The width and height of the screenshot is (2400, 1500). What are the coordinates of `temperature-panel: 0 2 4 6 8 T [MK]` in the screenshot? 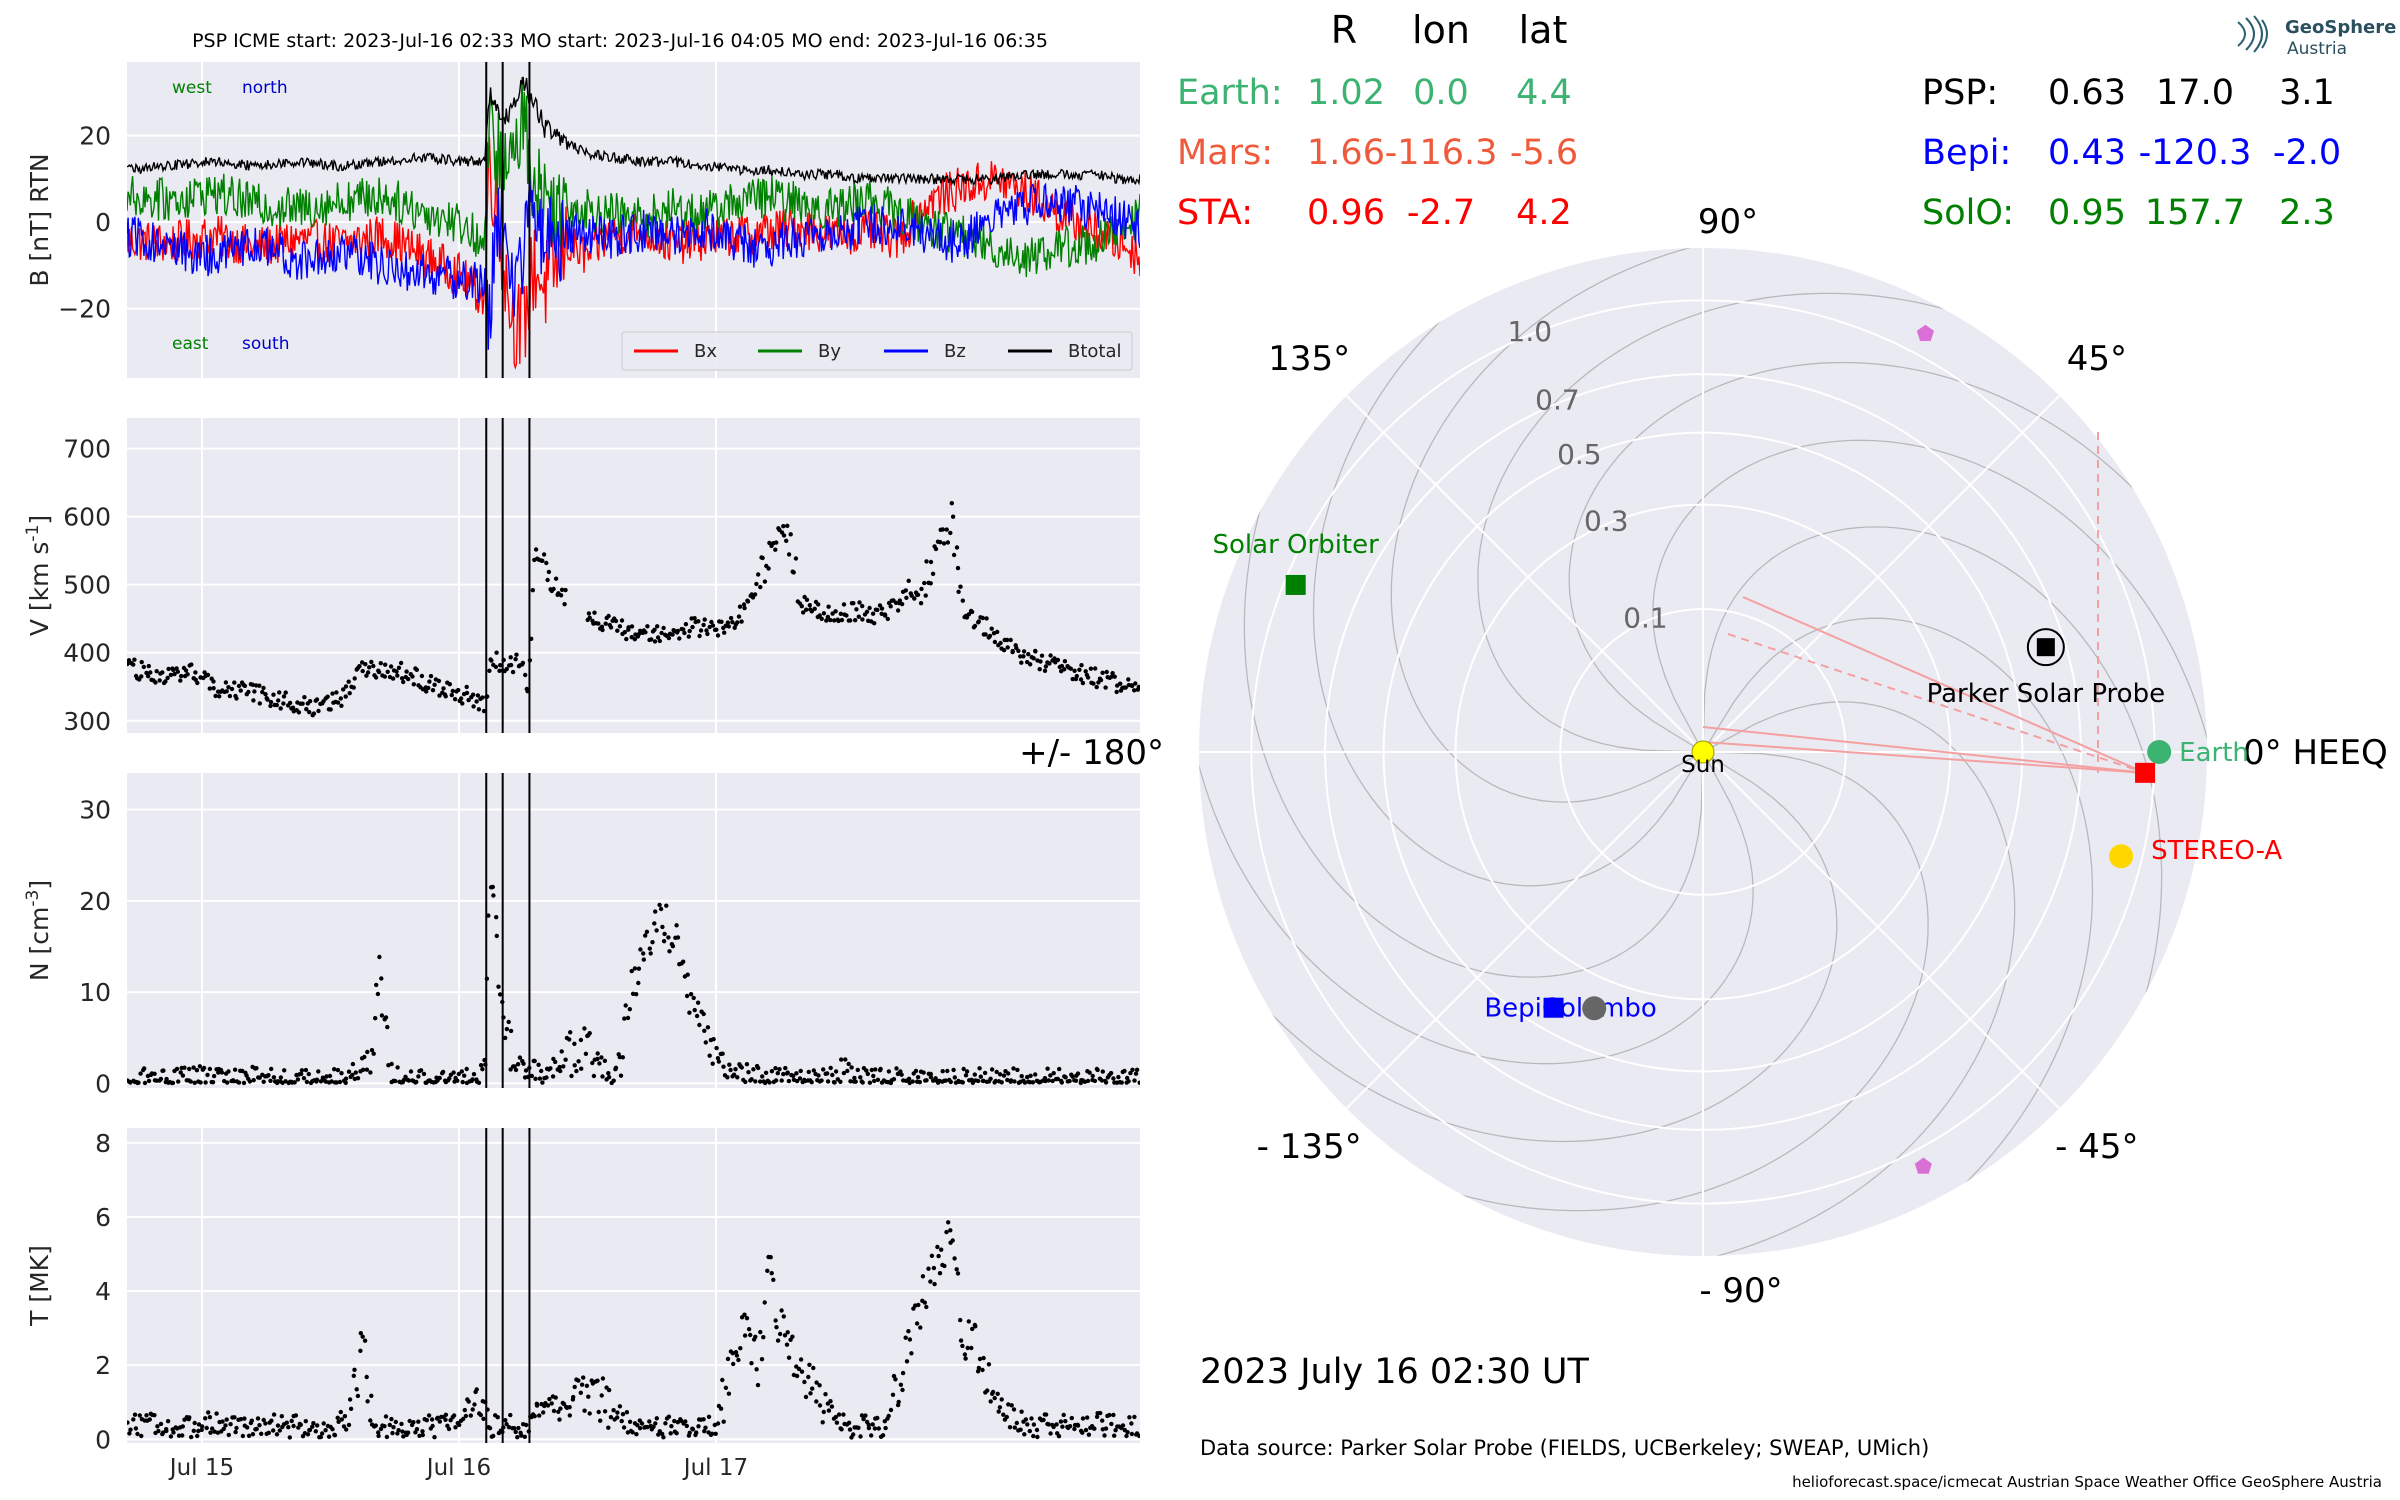 It's located at (582, 1291).